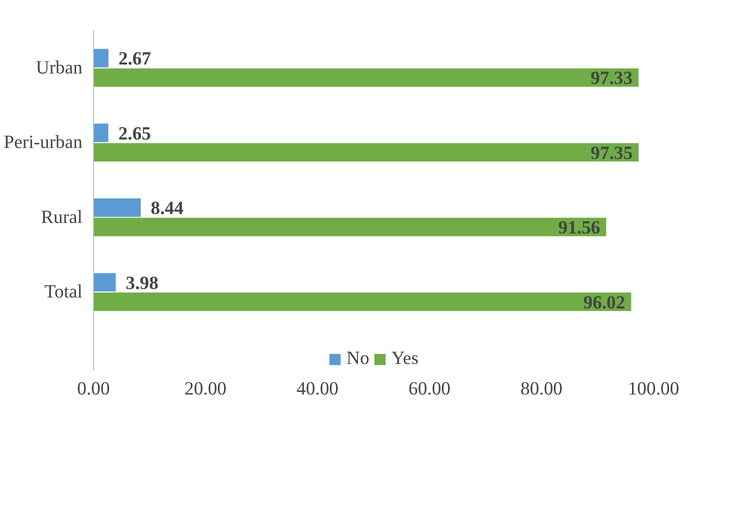 This screenshot has height=519, width=734. What do you see at coordinates (62, 217) in the screenshot?
I see `y-tick-label: Rural` at bounding box center [62, 217].